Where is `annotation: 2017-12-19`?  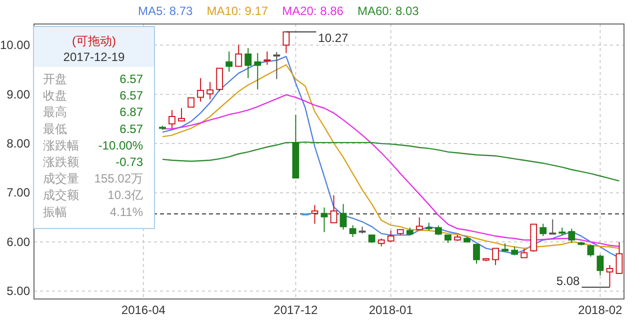
annotation: 2017-12-19 is located at coordinates (94, 57).